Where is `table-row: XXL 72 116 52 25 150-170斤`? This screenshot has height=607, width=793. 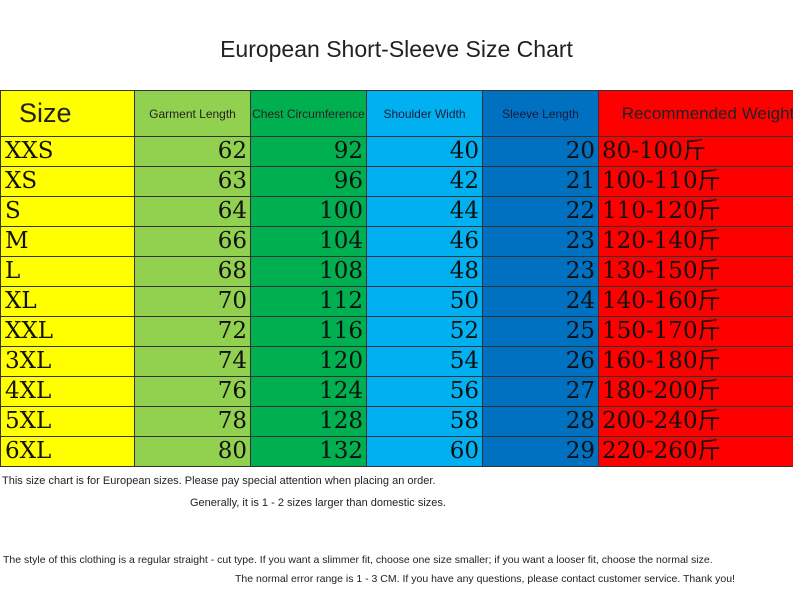
table-row: XXL 72 116 52 25 150-170斤 is located at coordinates (396, 331).